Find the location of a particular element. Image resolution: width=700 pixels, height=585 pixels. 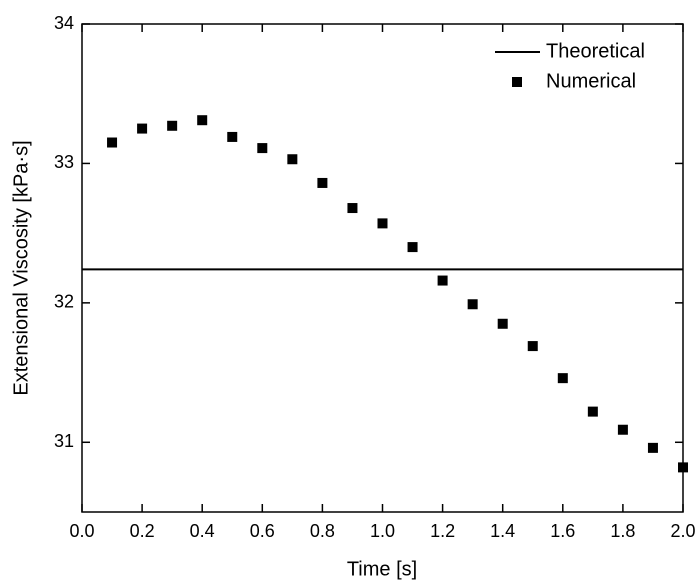

x-tick-label: 2.0 is located at coordinates (682, 531).